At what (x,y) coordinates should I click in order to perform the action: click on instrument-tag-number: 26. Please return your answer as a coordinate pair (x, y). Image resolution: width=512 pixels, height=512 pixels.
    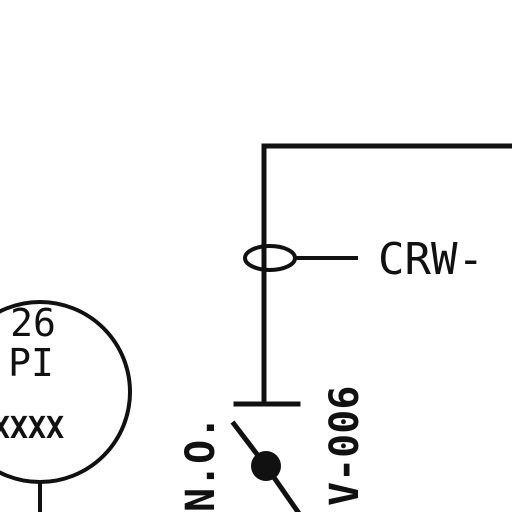
    Looking at the image, I should click on (33, 323).